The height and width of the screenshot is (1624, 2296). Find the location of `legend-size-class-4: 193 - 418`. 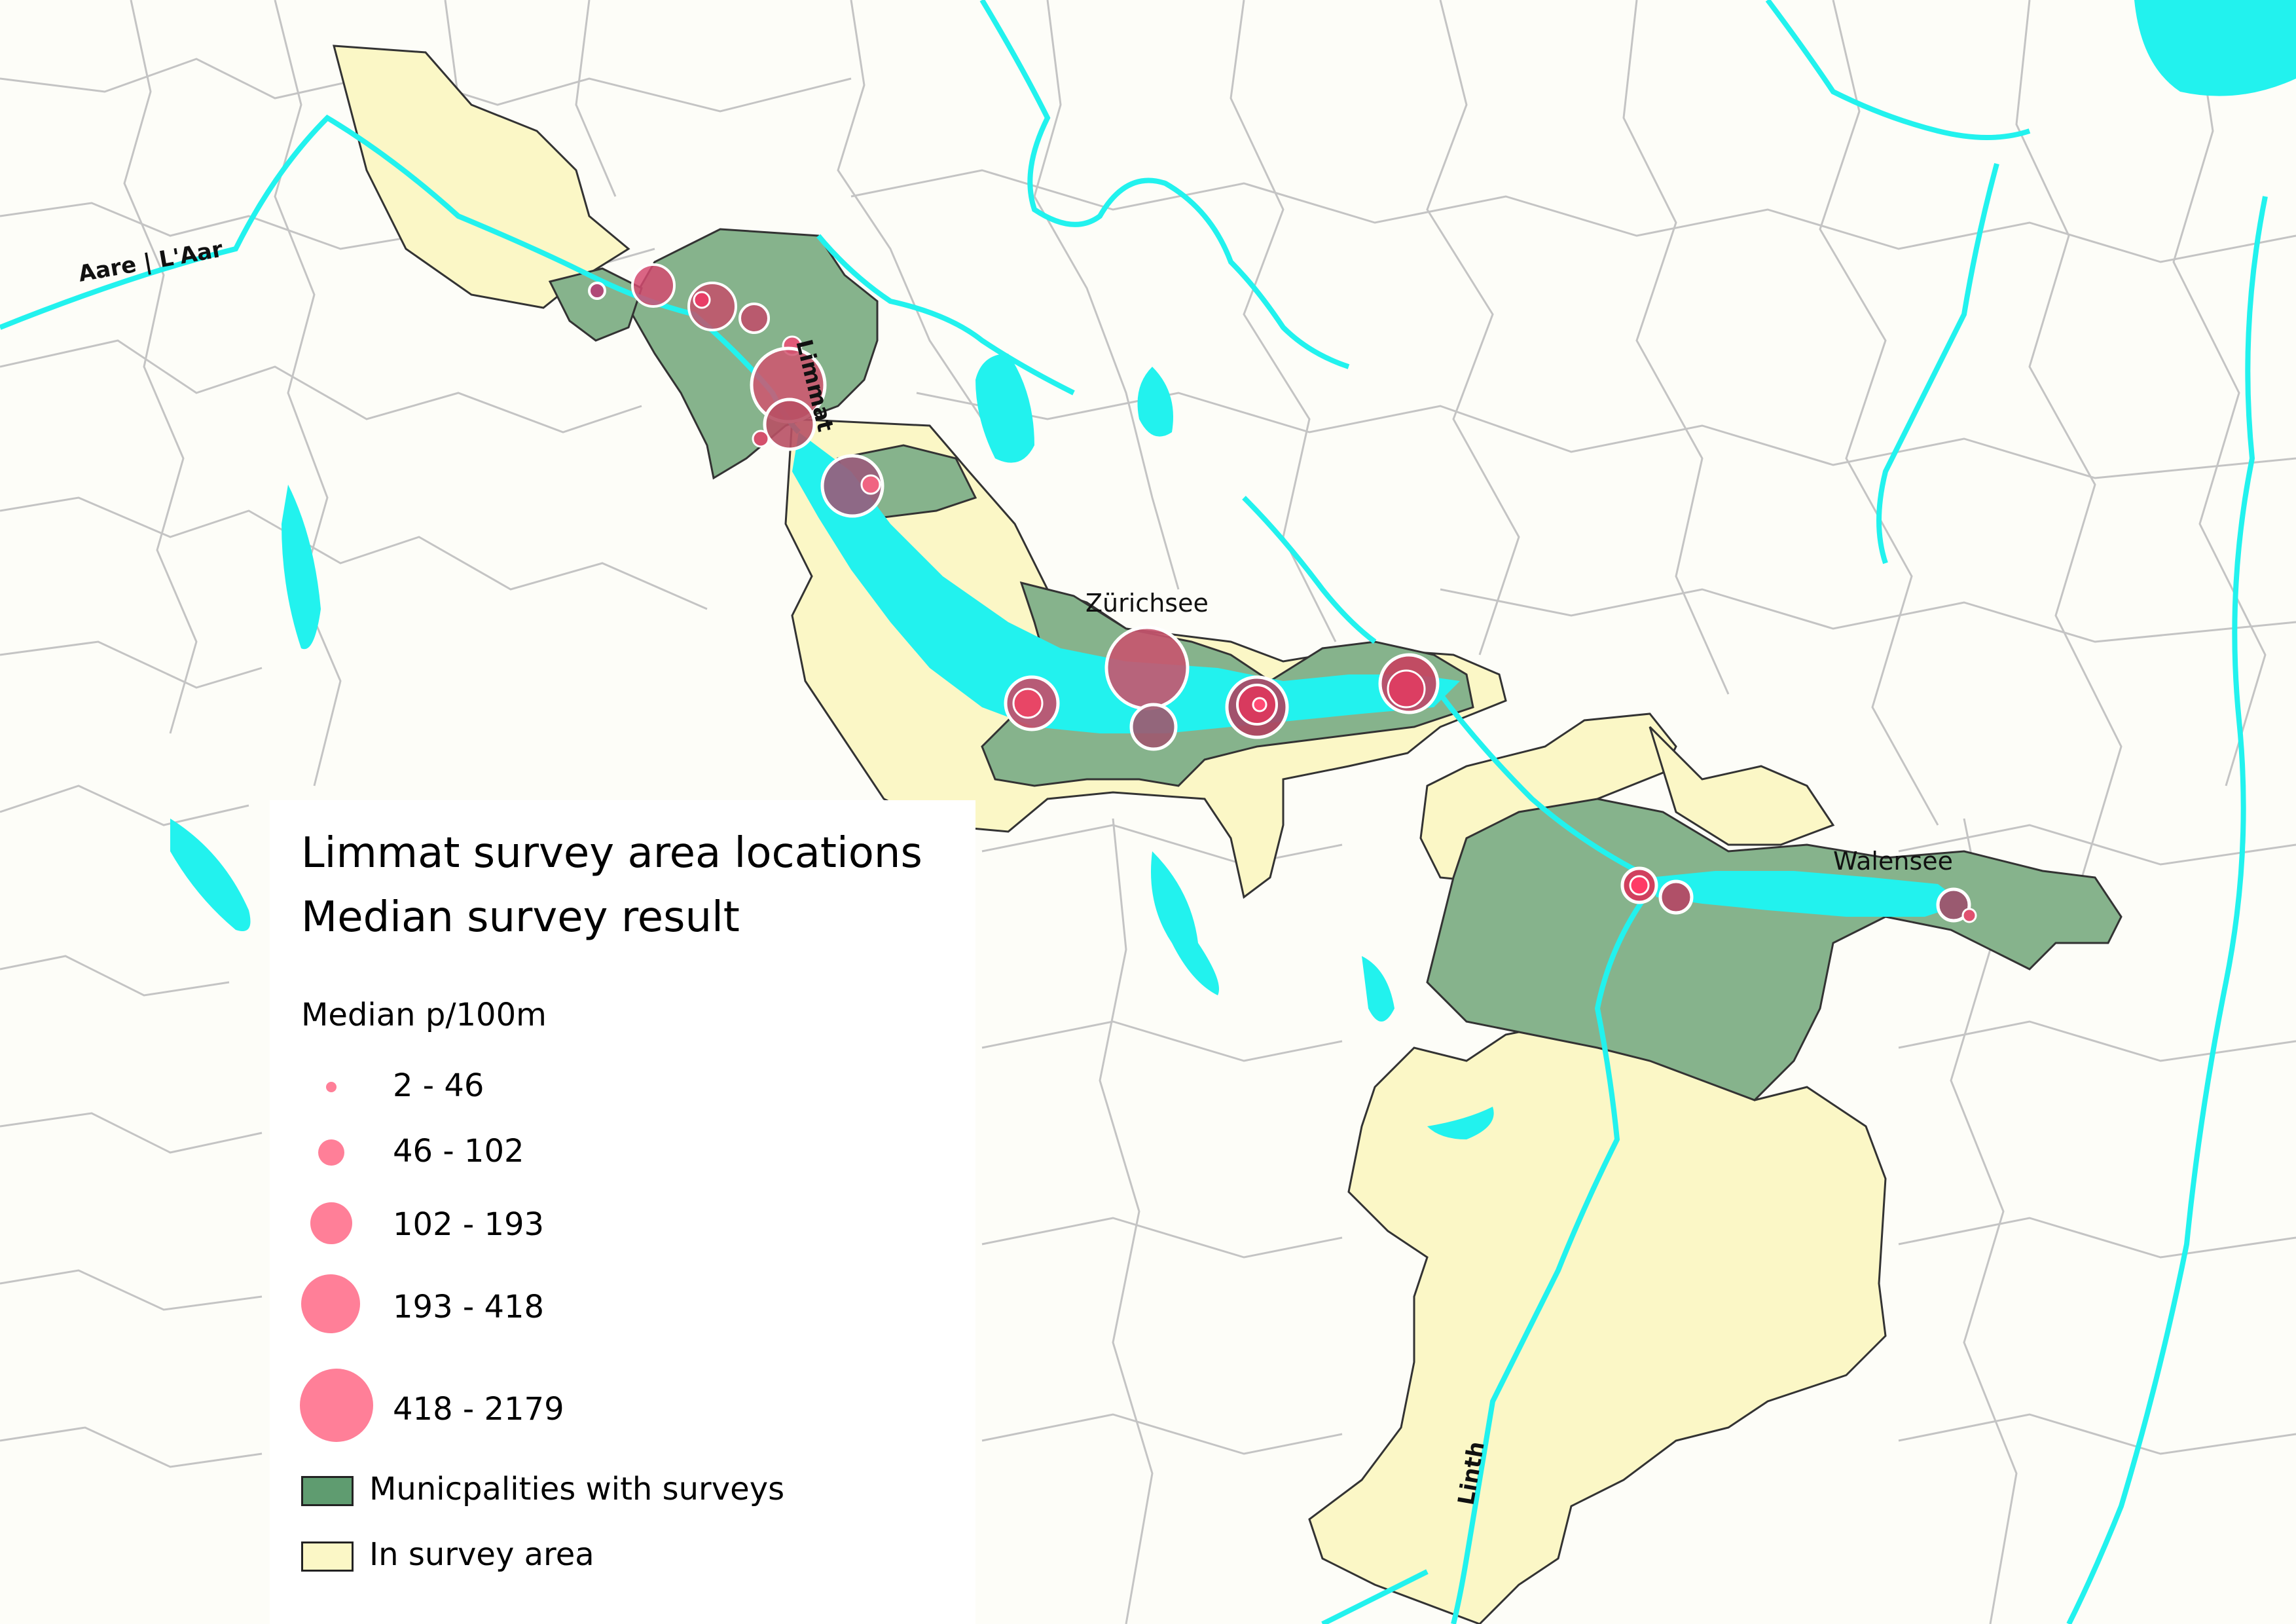

legend-size-class-4: 193 - 418 is located at coordinates (597, 1313).